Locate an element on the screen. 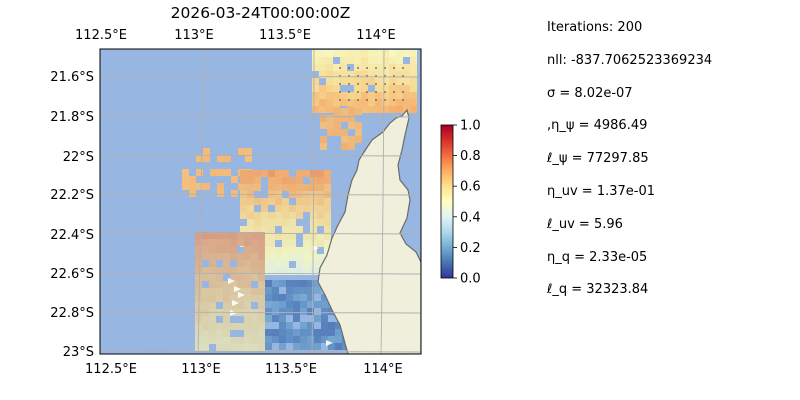 The image size is (800, 400). lon-tick-label-top: 113.5°E is located at coordinates (285, 35).